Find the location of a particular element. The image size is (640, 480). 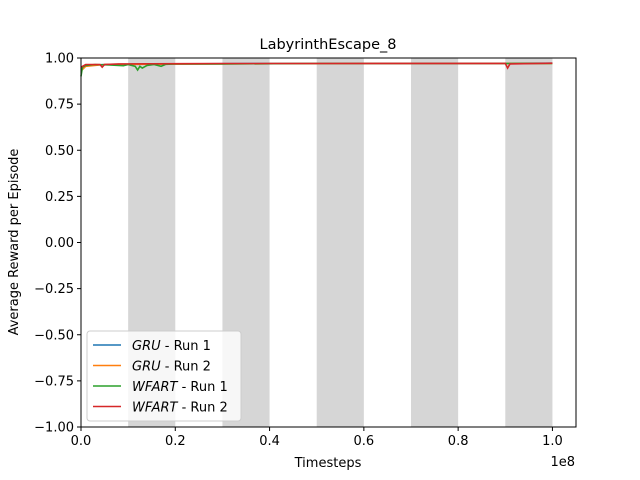

x-tick-label: 0.0 is located at coordinates (81, 441).